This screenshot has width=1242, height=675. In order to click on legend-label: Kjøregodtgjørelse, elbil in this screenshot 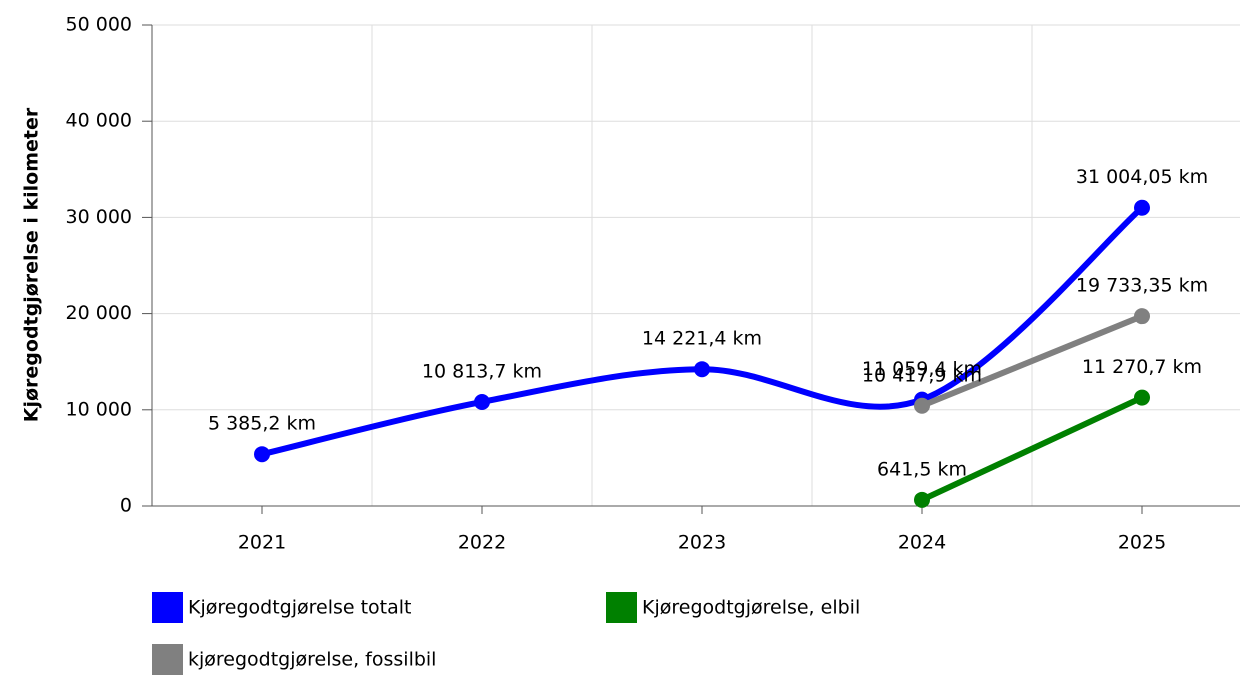, I will do `click(751, 608)`.